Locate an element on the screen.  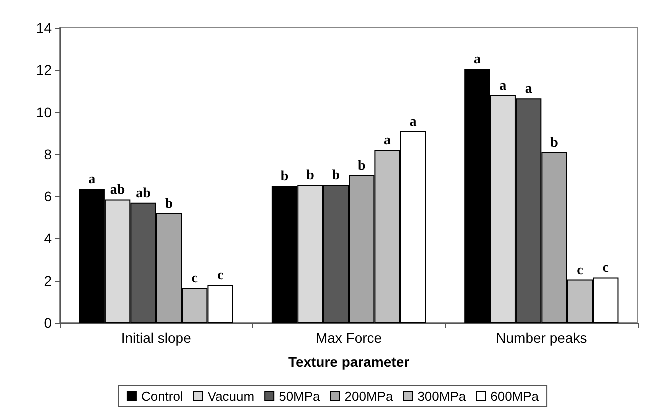
x-tick-label: Max Force is located at coordinates (349, 338).